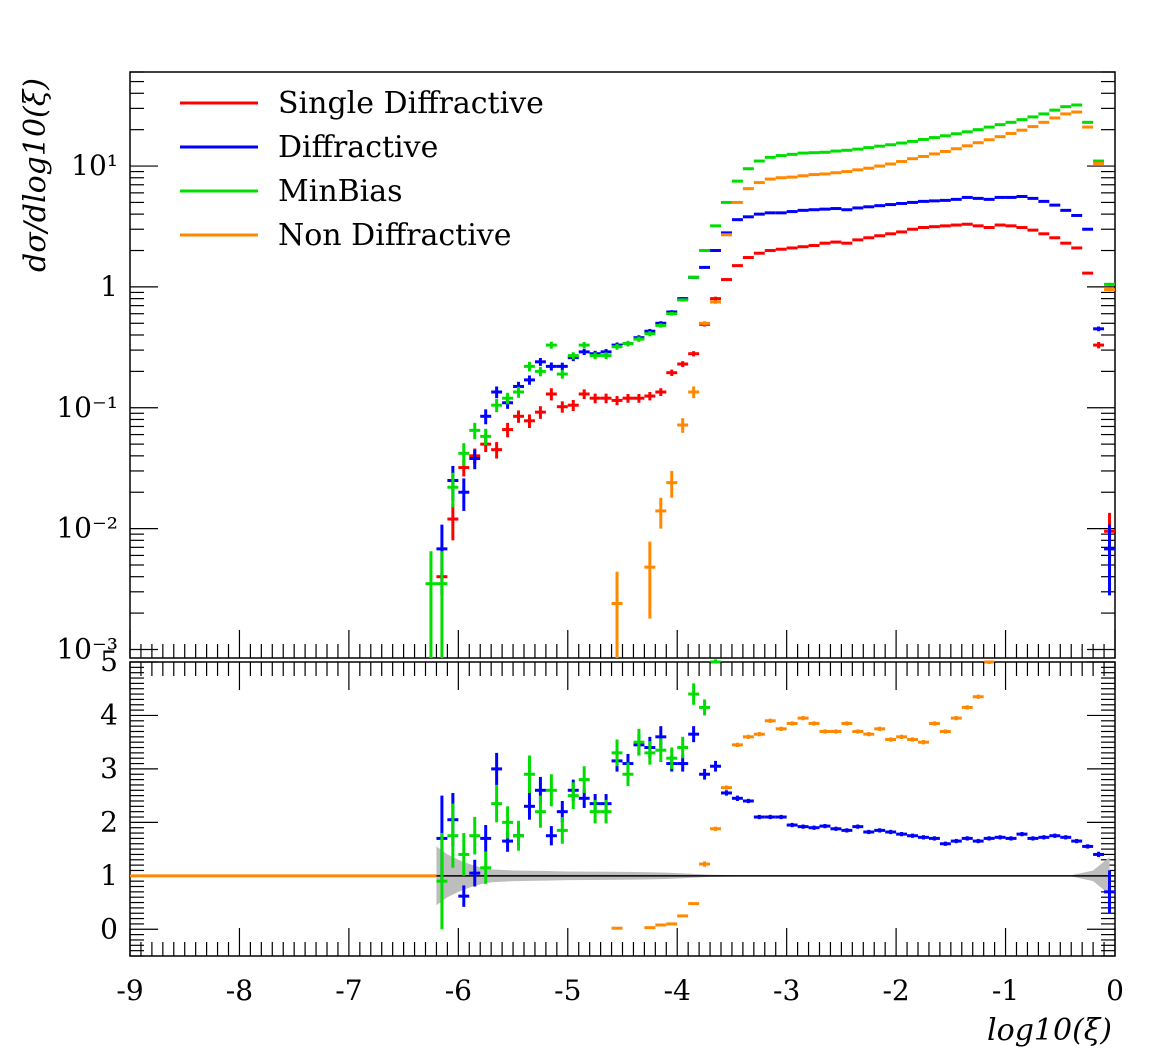 The image size is (1153, 1056). I want to click on x-tick-label: -4, so click(677, 990).